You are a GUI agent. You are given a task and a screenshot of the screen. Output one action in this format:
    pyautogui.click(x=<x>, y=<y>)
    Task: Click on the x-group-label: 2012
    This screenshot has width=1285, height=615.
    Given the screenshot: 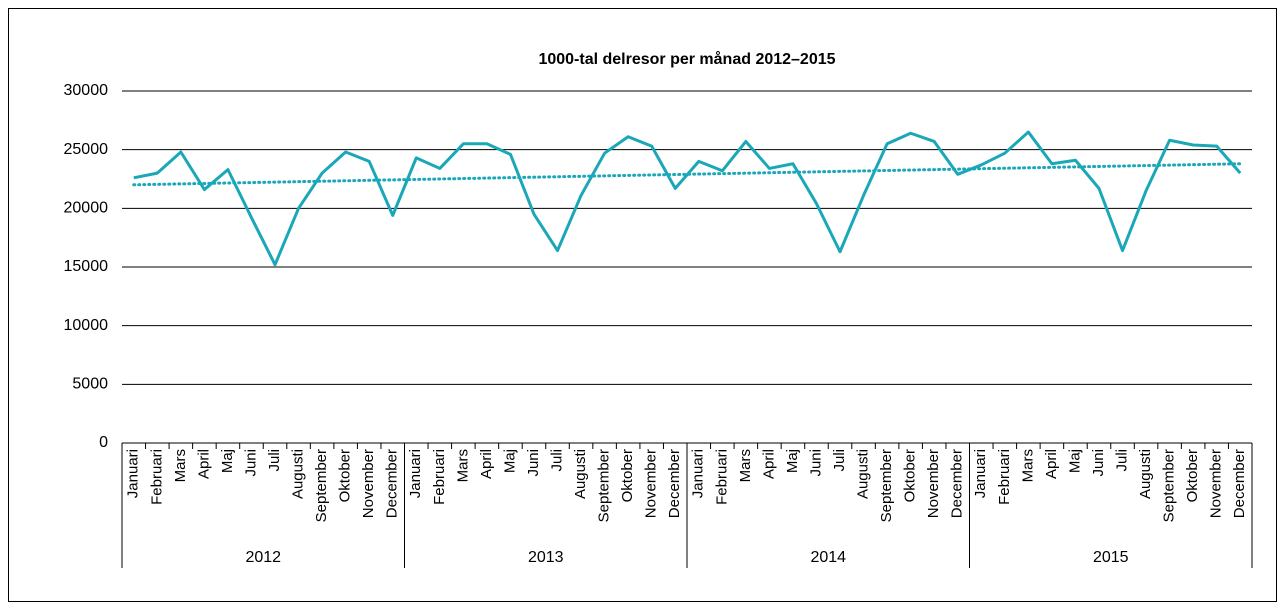 What is the action you would take?
    pyautogui.click(x=263, y=557)
    